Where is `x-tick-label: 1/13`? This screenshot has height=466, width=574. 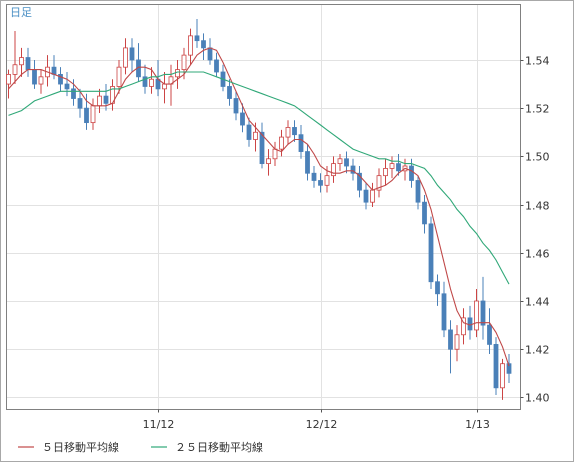
x-tick-label: 1/13 is located at coordinates (477, 424).